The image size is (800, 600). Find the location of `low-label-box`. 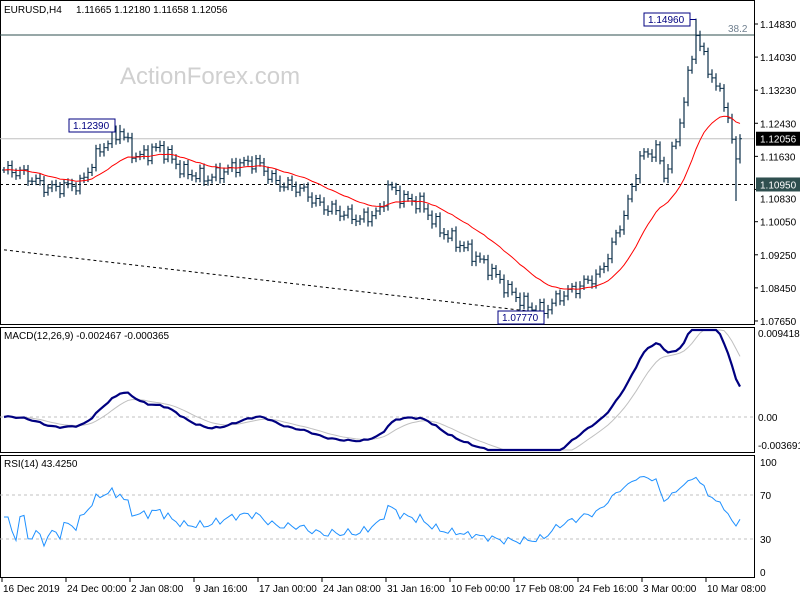

low-label-box is located at coordinates (521, 317).